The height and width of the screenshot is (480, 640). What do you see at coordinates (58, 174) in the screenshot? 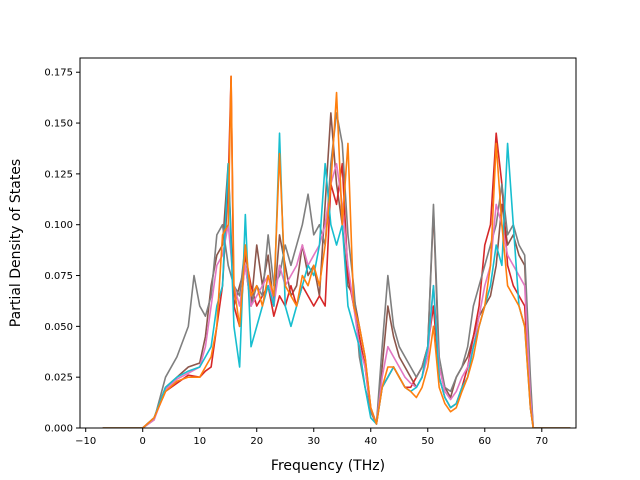
I see `y-tick-label: 0.125` at bounding box center [58, 174].